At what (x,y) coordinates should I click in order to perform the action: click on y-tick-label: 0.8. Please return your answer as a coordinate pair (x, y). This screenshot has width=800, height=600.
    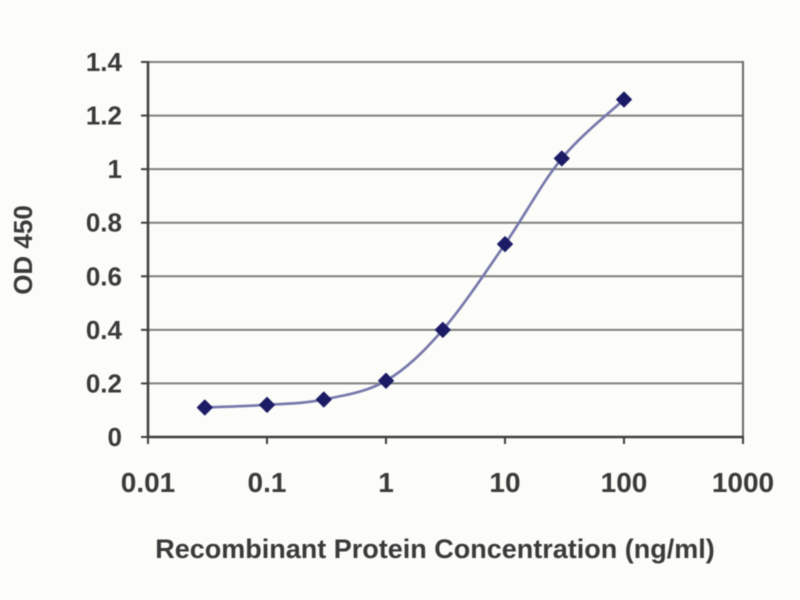
    Looking at the image, I should click on (104, 223).